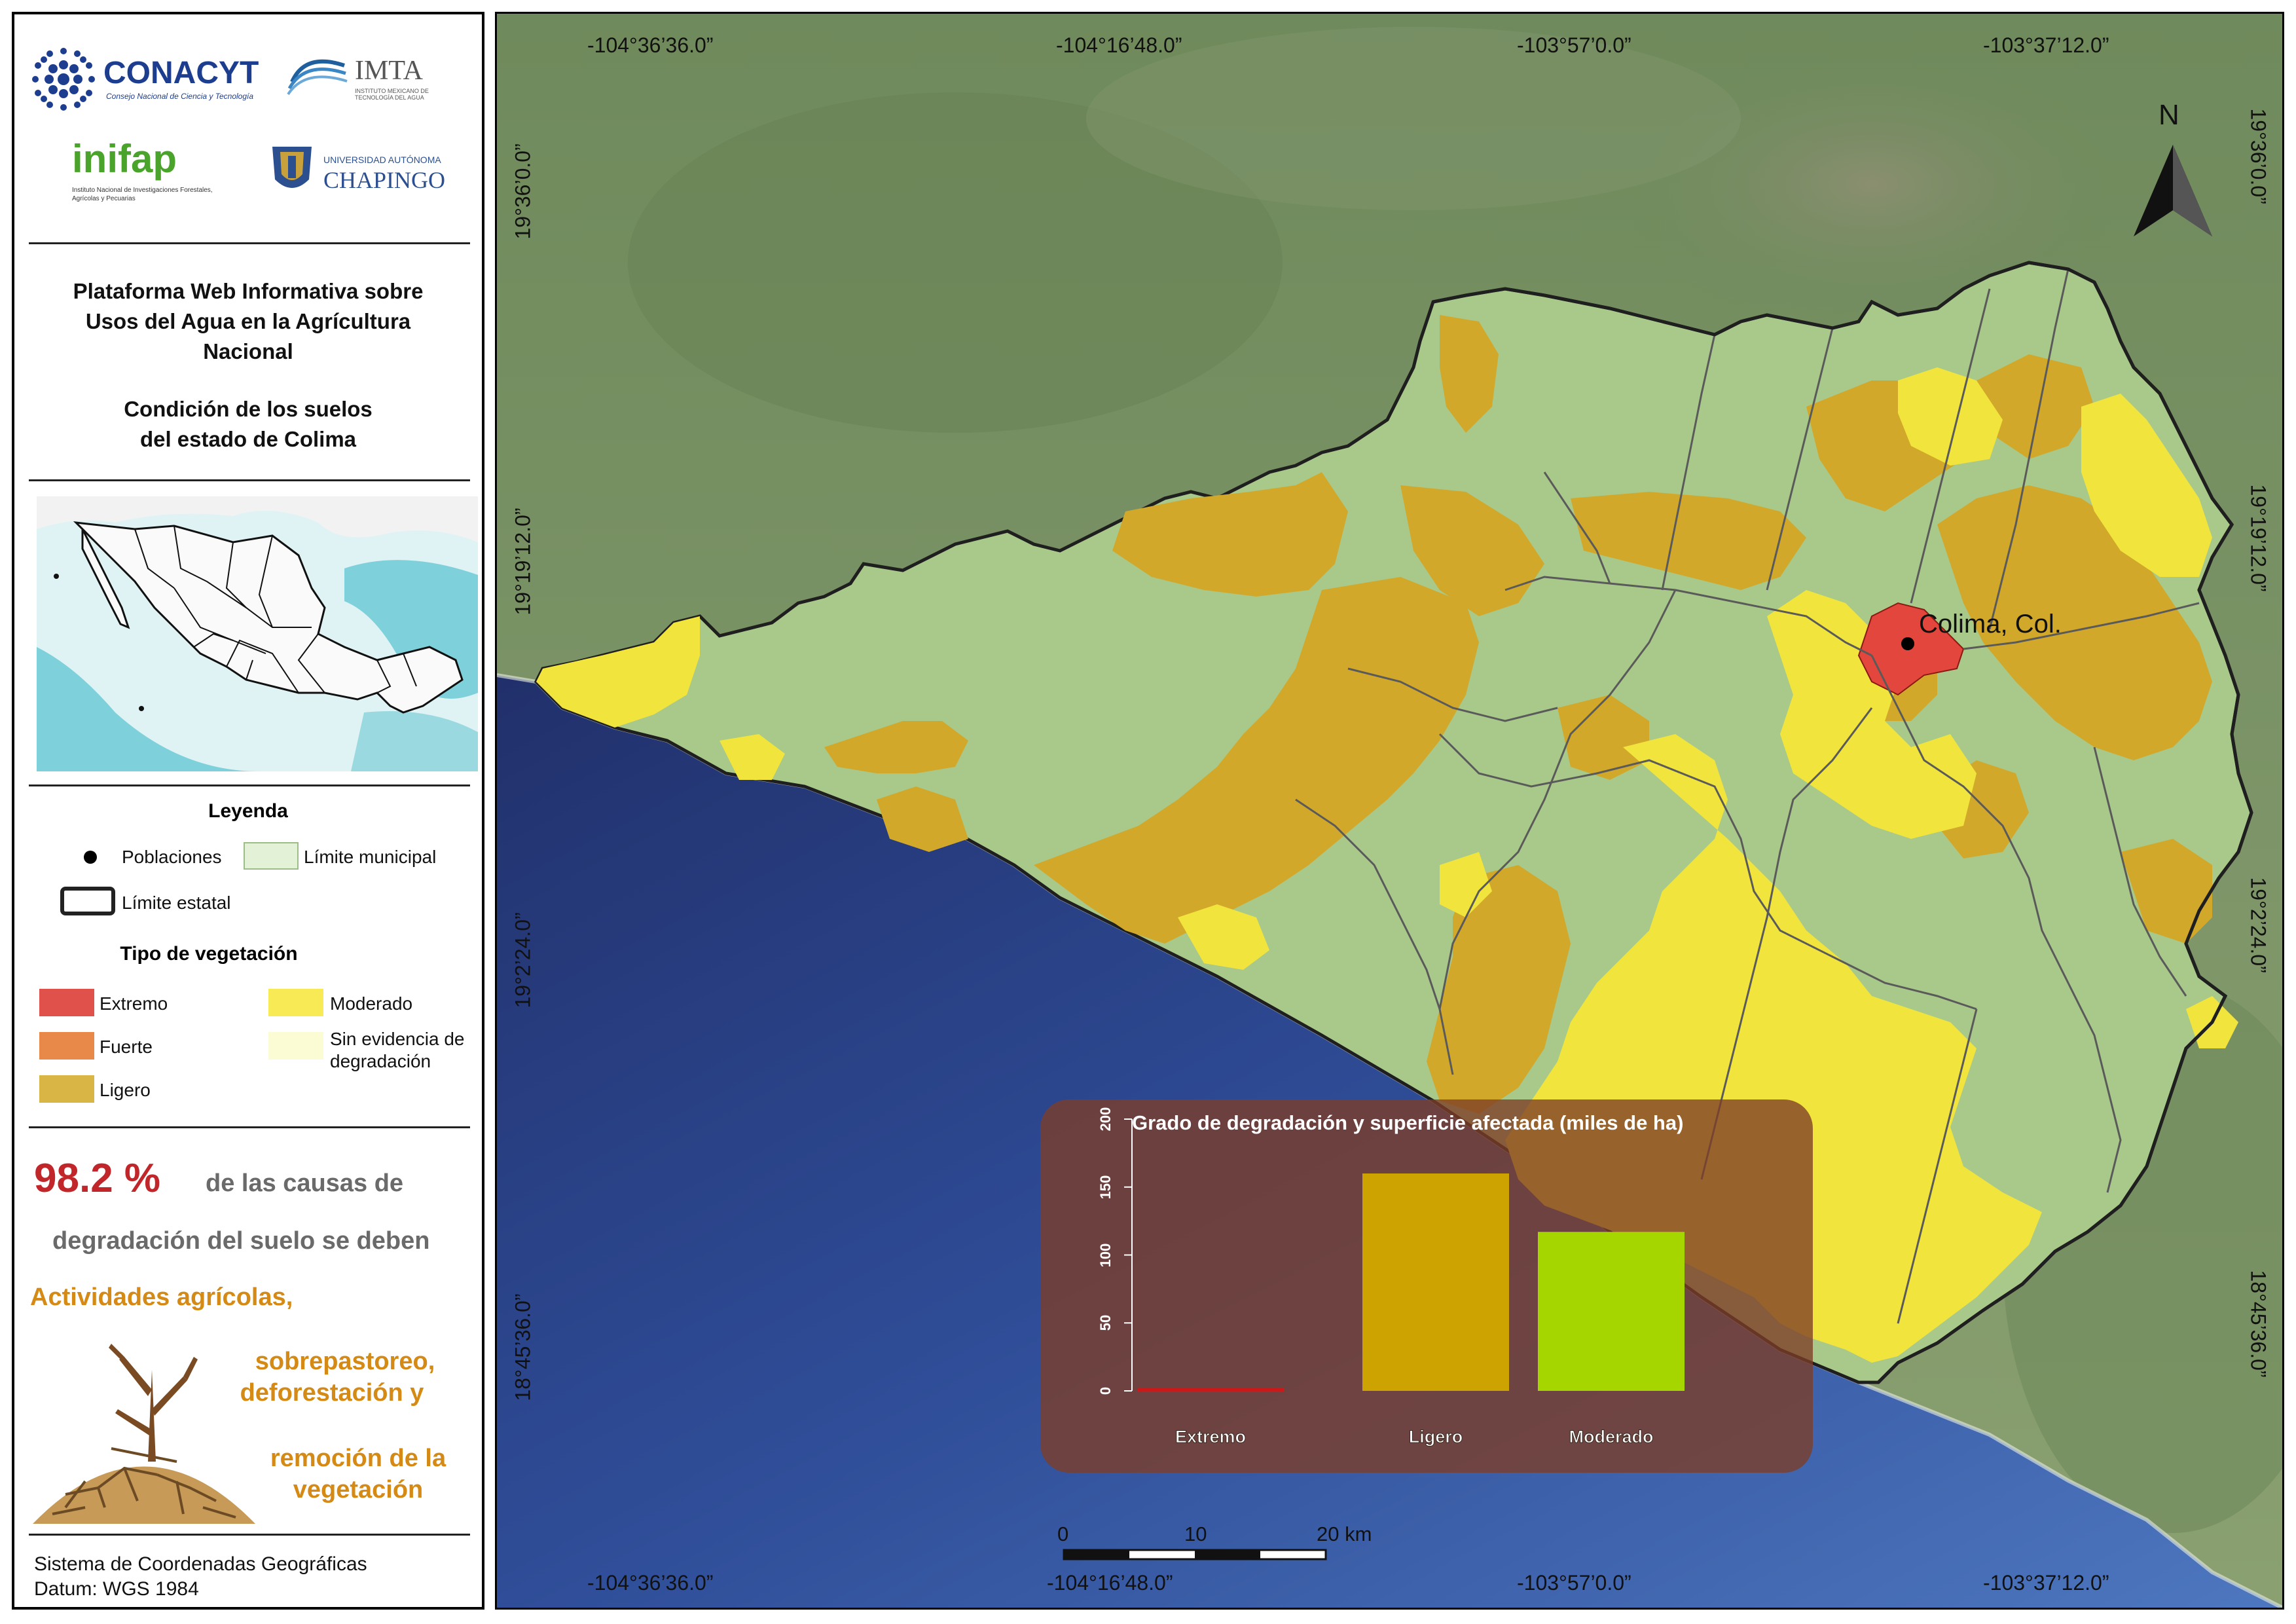 The height and width of the screenshot is (1624, 2296). I want to click on causes-line-5: vegetación, so click(358, 1490).